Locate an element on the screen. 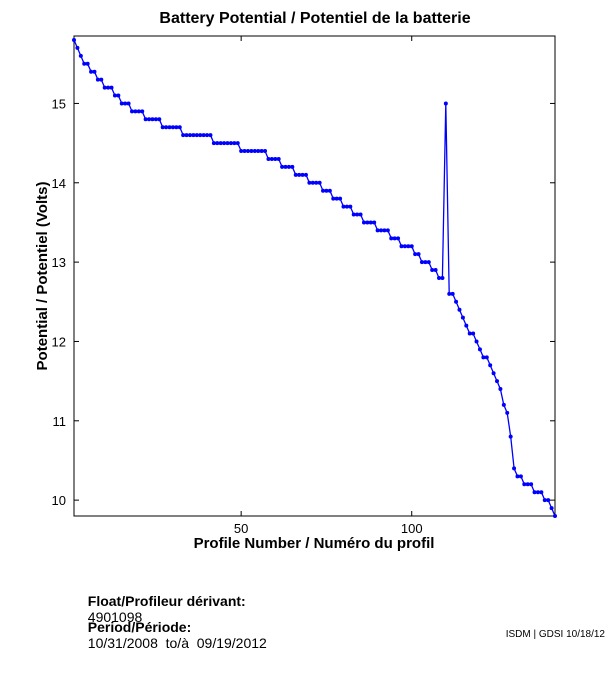 The image size is (611, 675). y-tick-label: 12 is located at coordinates (59, 341).